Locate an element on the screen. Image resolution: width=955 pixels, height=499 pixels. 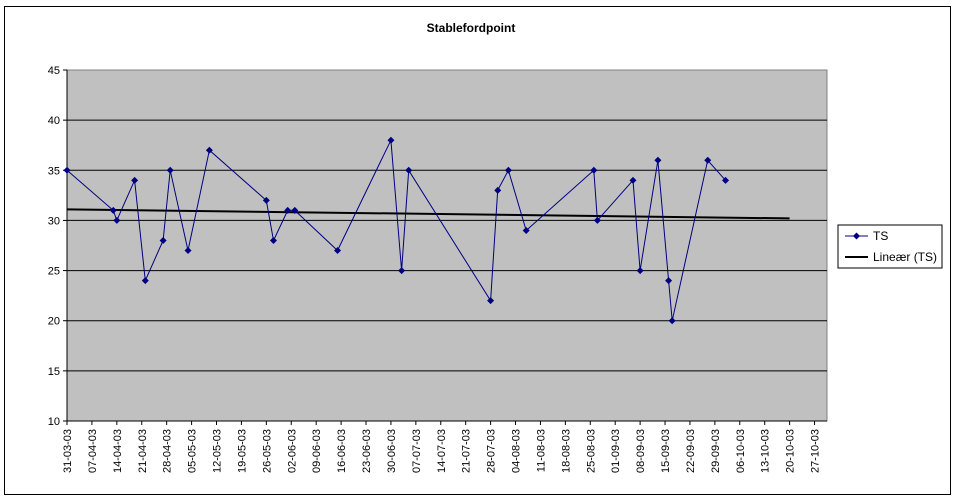
x-tick-label: 14-07-03 is located at coordinates (442, 451).